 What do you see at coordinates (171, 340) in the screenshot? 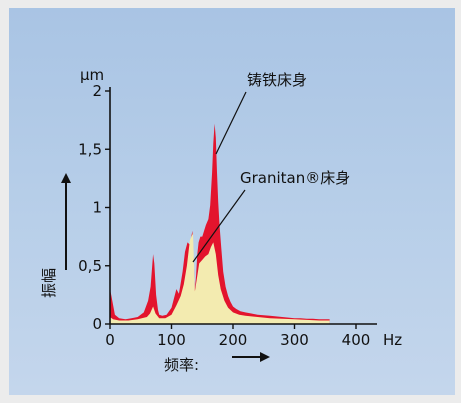
I see `x-tick-label: 100` at bounding box center [171, 340].